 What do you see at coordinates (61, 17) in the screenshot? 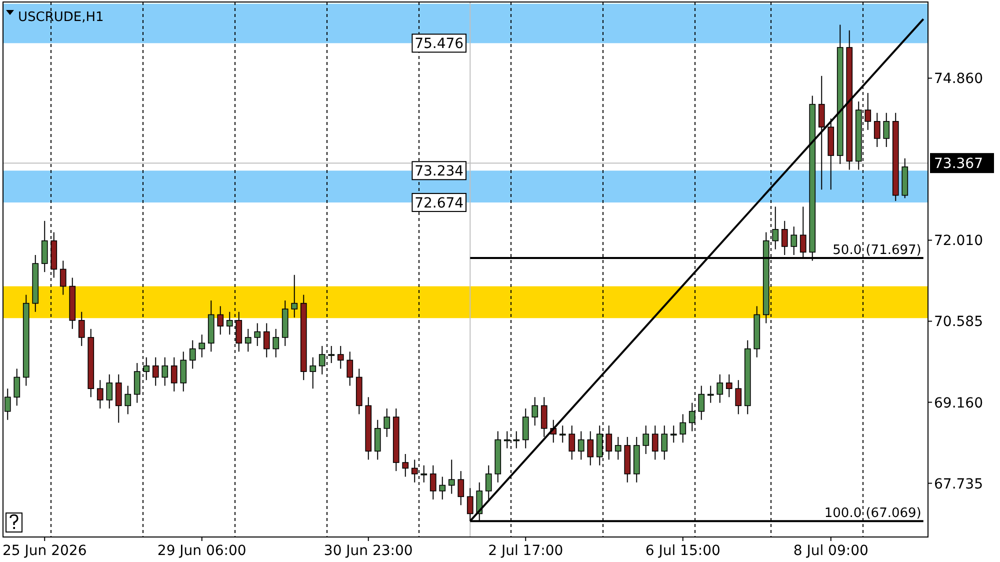
I see `text: USCRUDE,H1` at bounding box center [61, 17].